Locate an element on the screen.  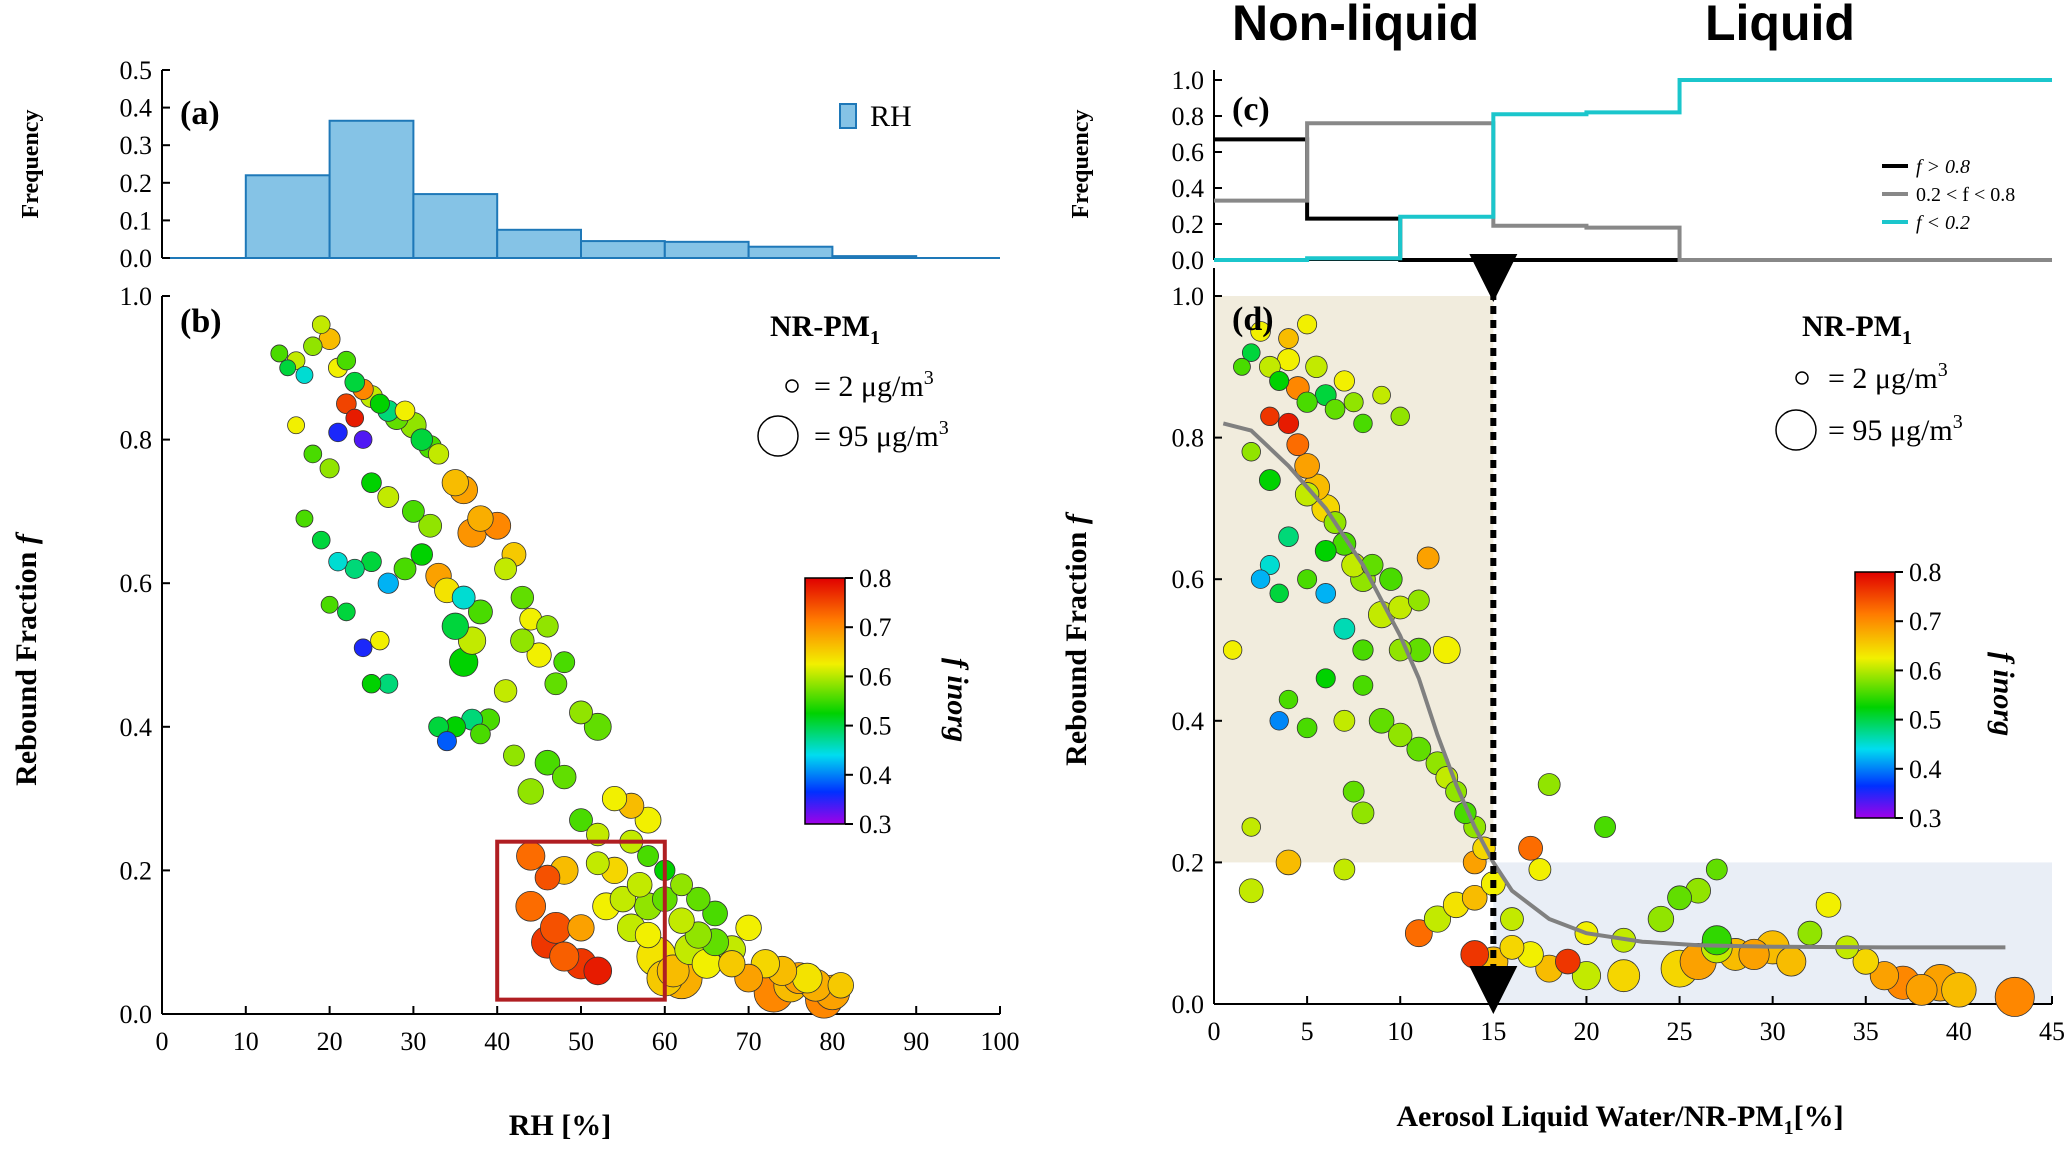
axis-d-xticks: 0 5 10 15 20 25 30 35 40 45 is located at coordinates (1636, 1021).